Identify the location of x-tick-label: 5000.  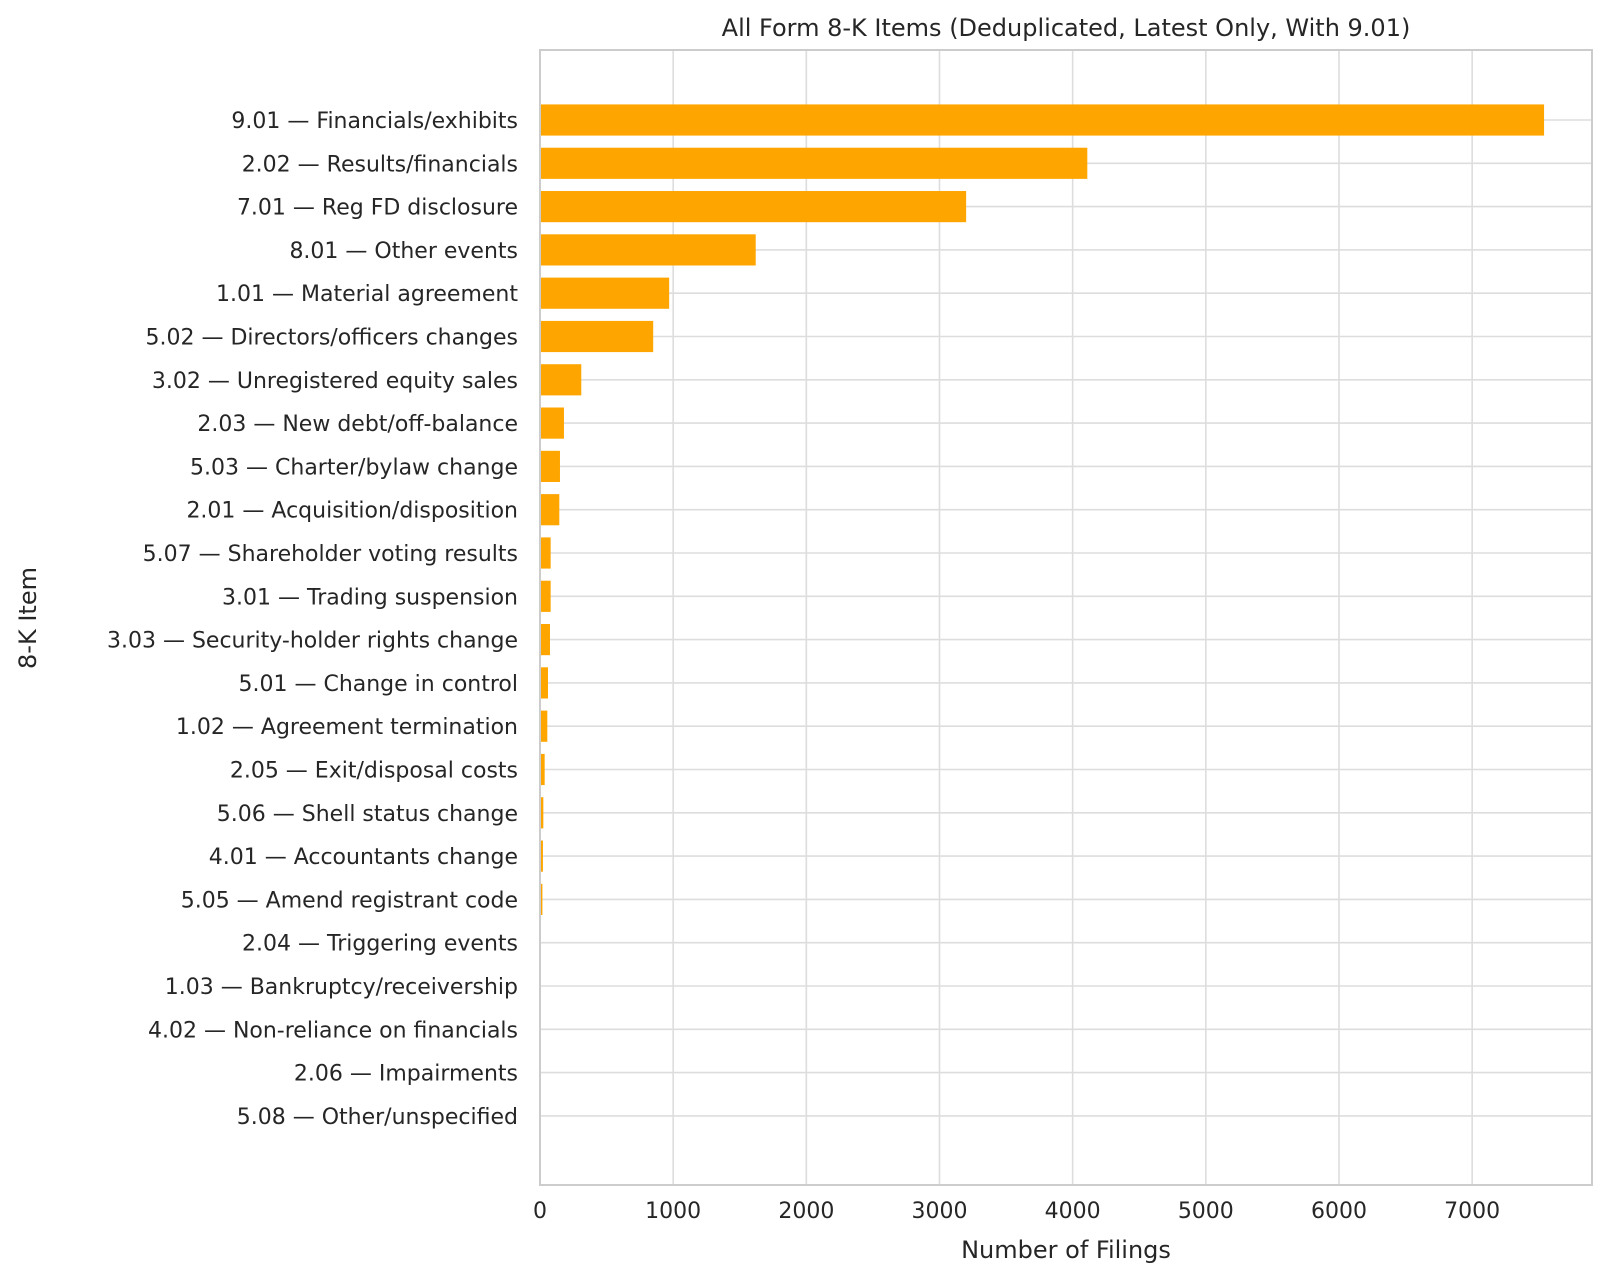
(1206, 1211).